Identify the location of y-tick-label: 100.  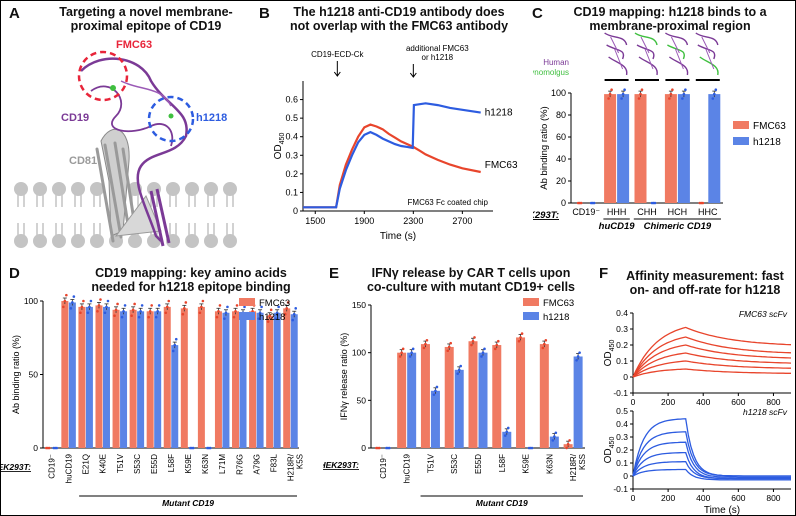
(31, 301).